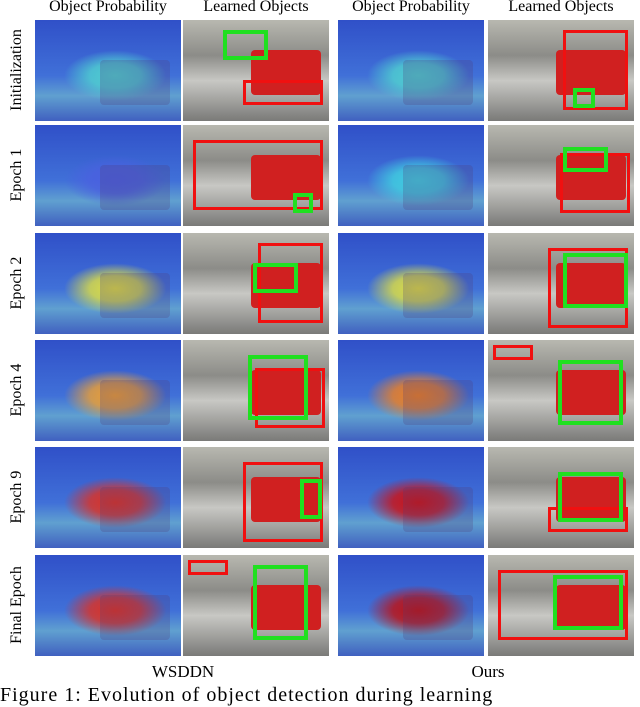 The width and height of the screenshot is (640, 707). What do you see at coordinates (16, 389) in the screenshot?
I see `row-label: Epoch 4` at bounding box center [16, 389].